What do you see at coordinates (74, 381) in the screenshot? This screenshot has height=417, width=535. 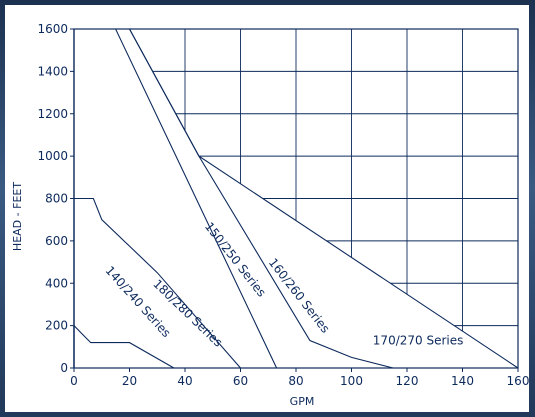 I see `x-tick-label: 0` at bounding box center [74, 381].